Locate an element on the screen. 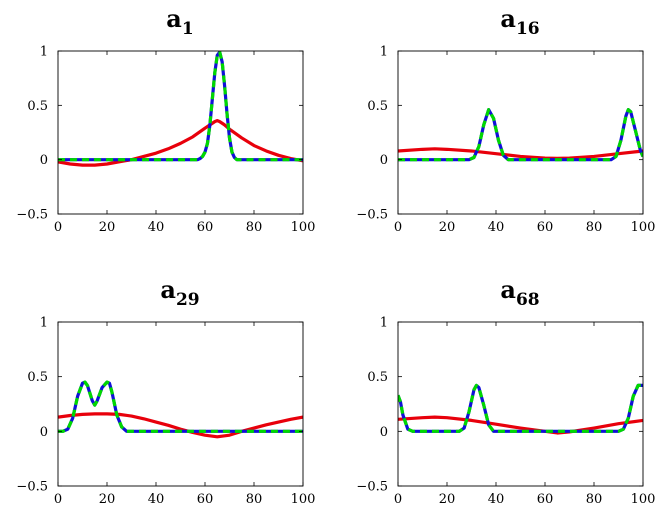  subplot-title: a1 is located at coordinates (179, 21).